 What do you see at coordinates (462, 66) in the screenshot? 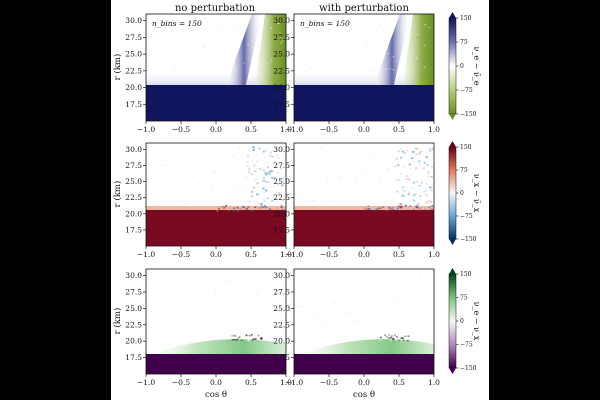
I see `colorbar-tick-label: 0` at bounding box center [462, 66].